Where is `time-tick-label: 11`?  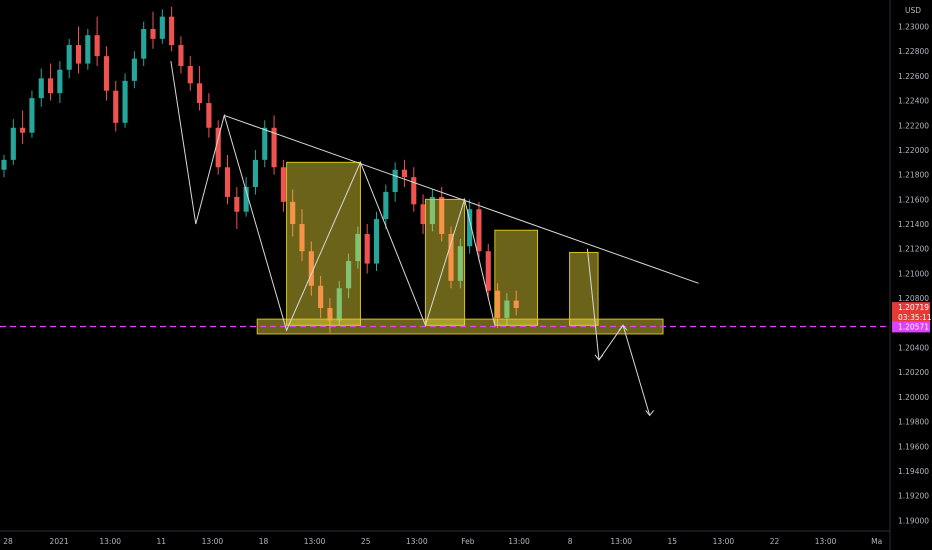
time-tick-label: 11 is located at coordinates (162, 541).